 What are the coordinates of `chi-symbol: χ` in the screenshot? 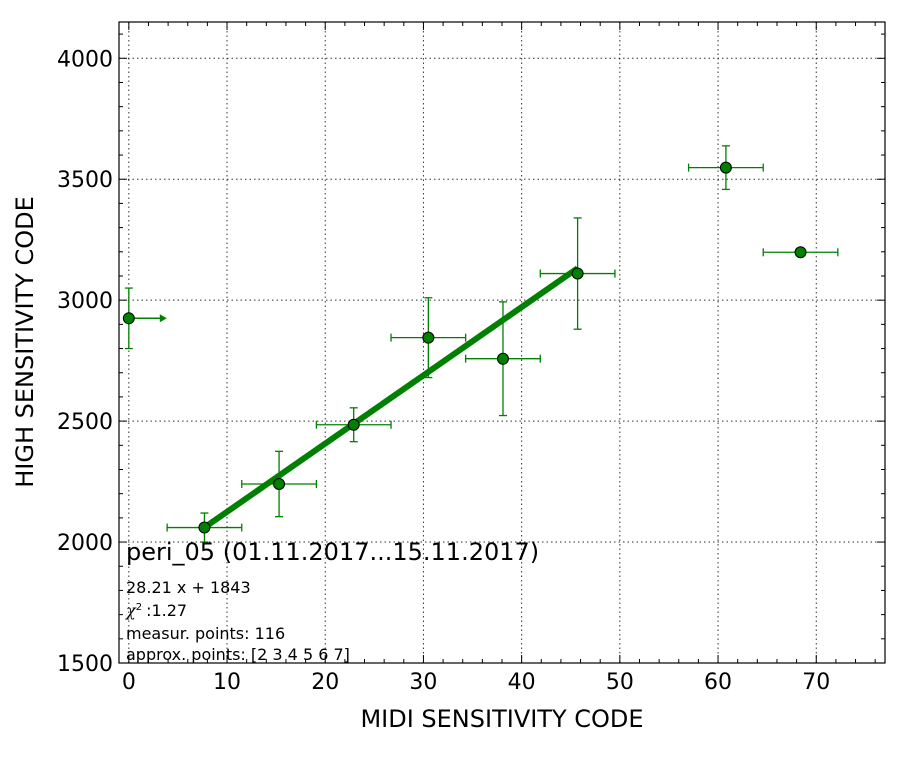 It's located at (131, 610).